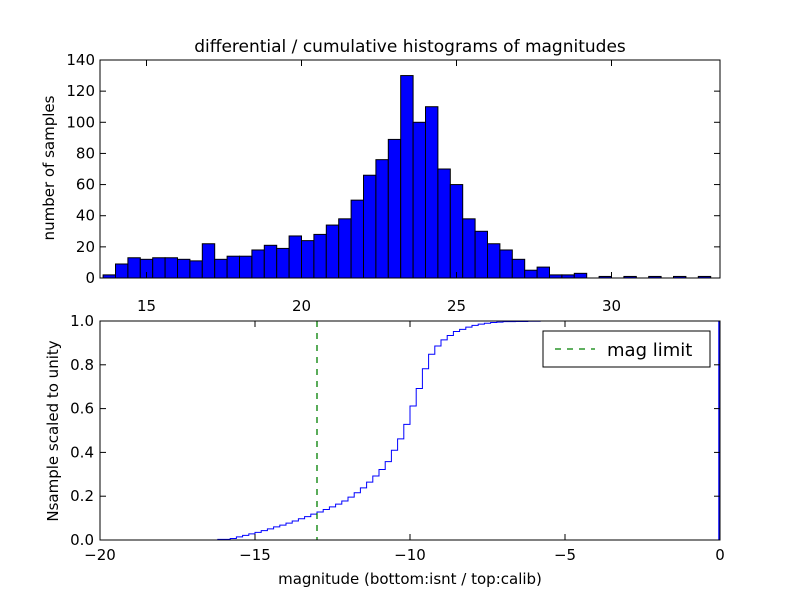 This screenshot has width=800, height=600. I want to click on legend-label: mag limit, so click(649, 350).